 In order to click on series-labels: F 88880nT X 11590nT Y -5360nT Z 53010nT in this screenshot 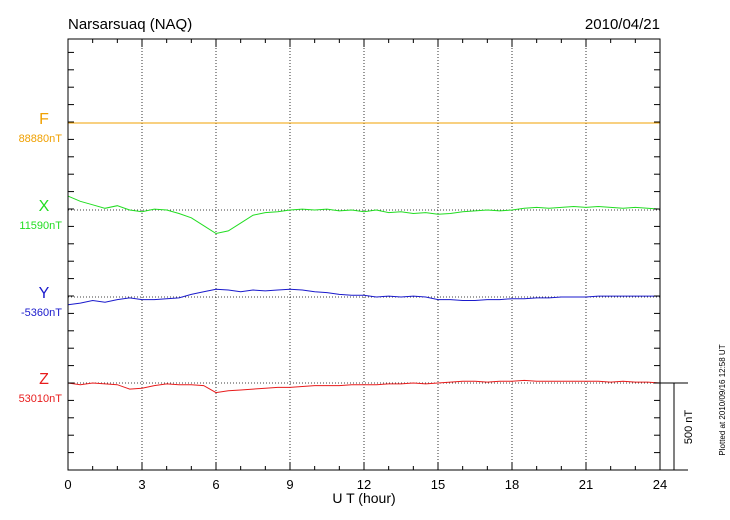, I will do `click(41, 258)`.